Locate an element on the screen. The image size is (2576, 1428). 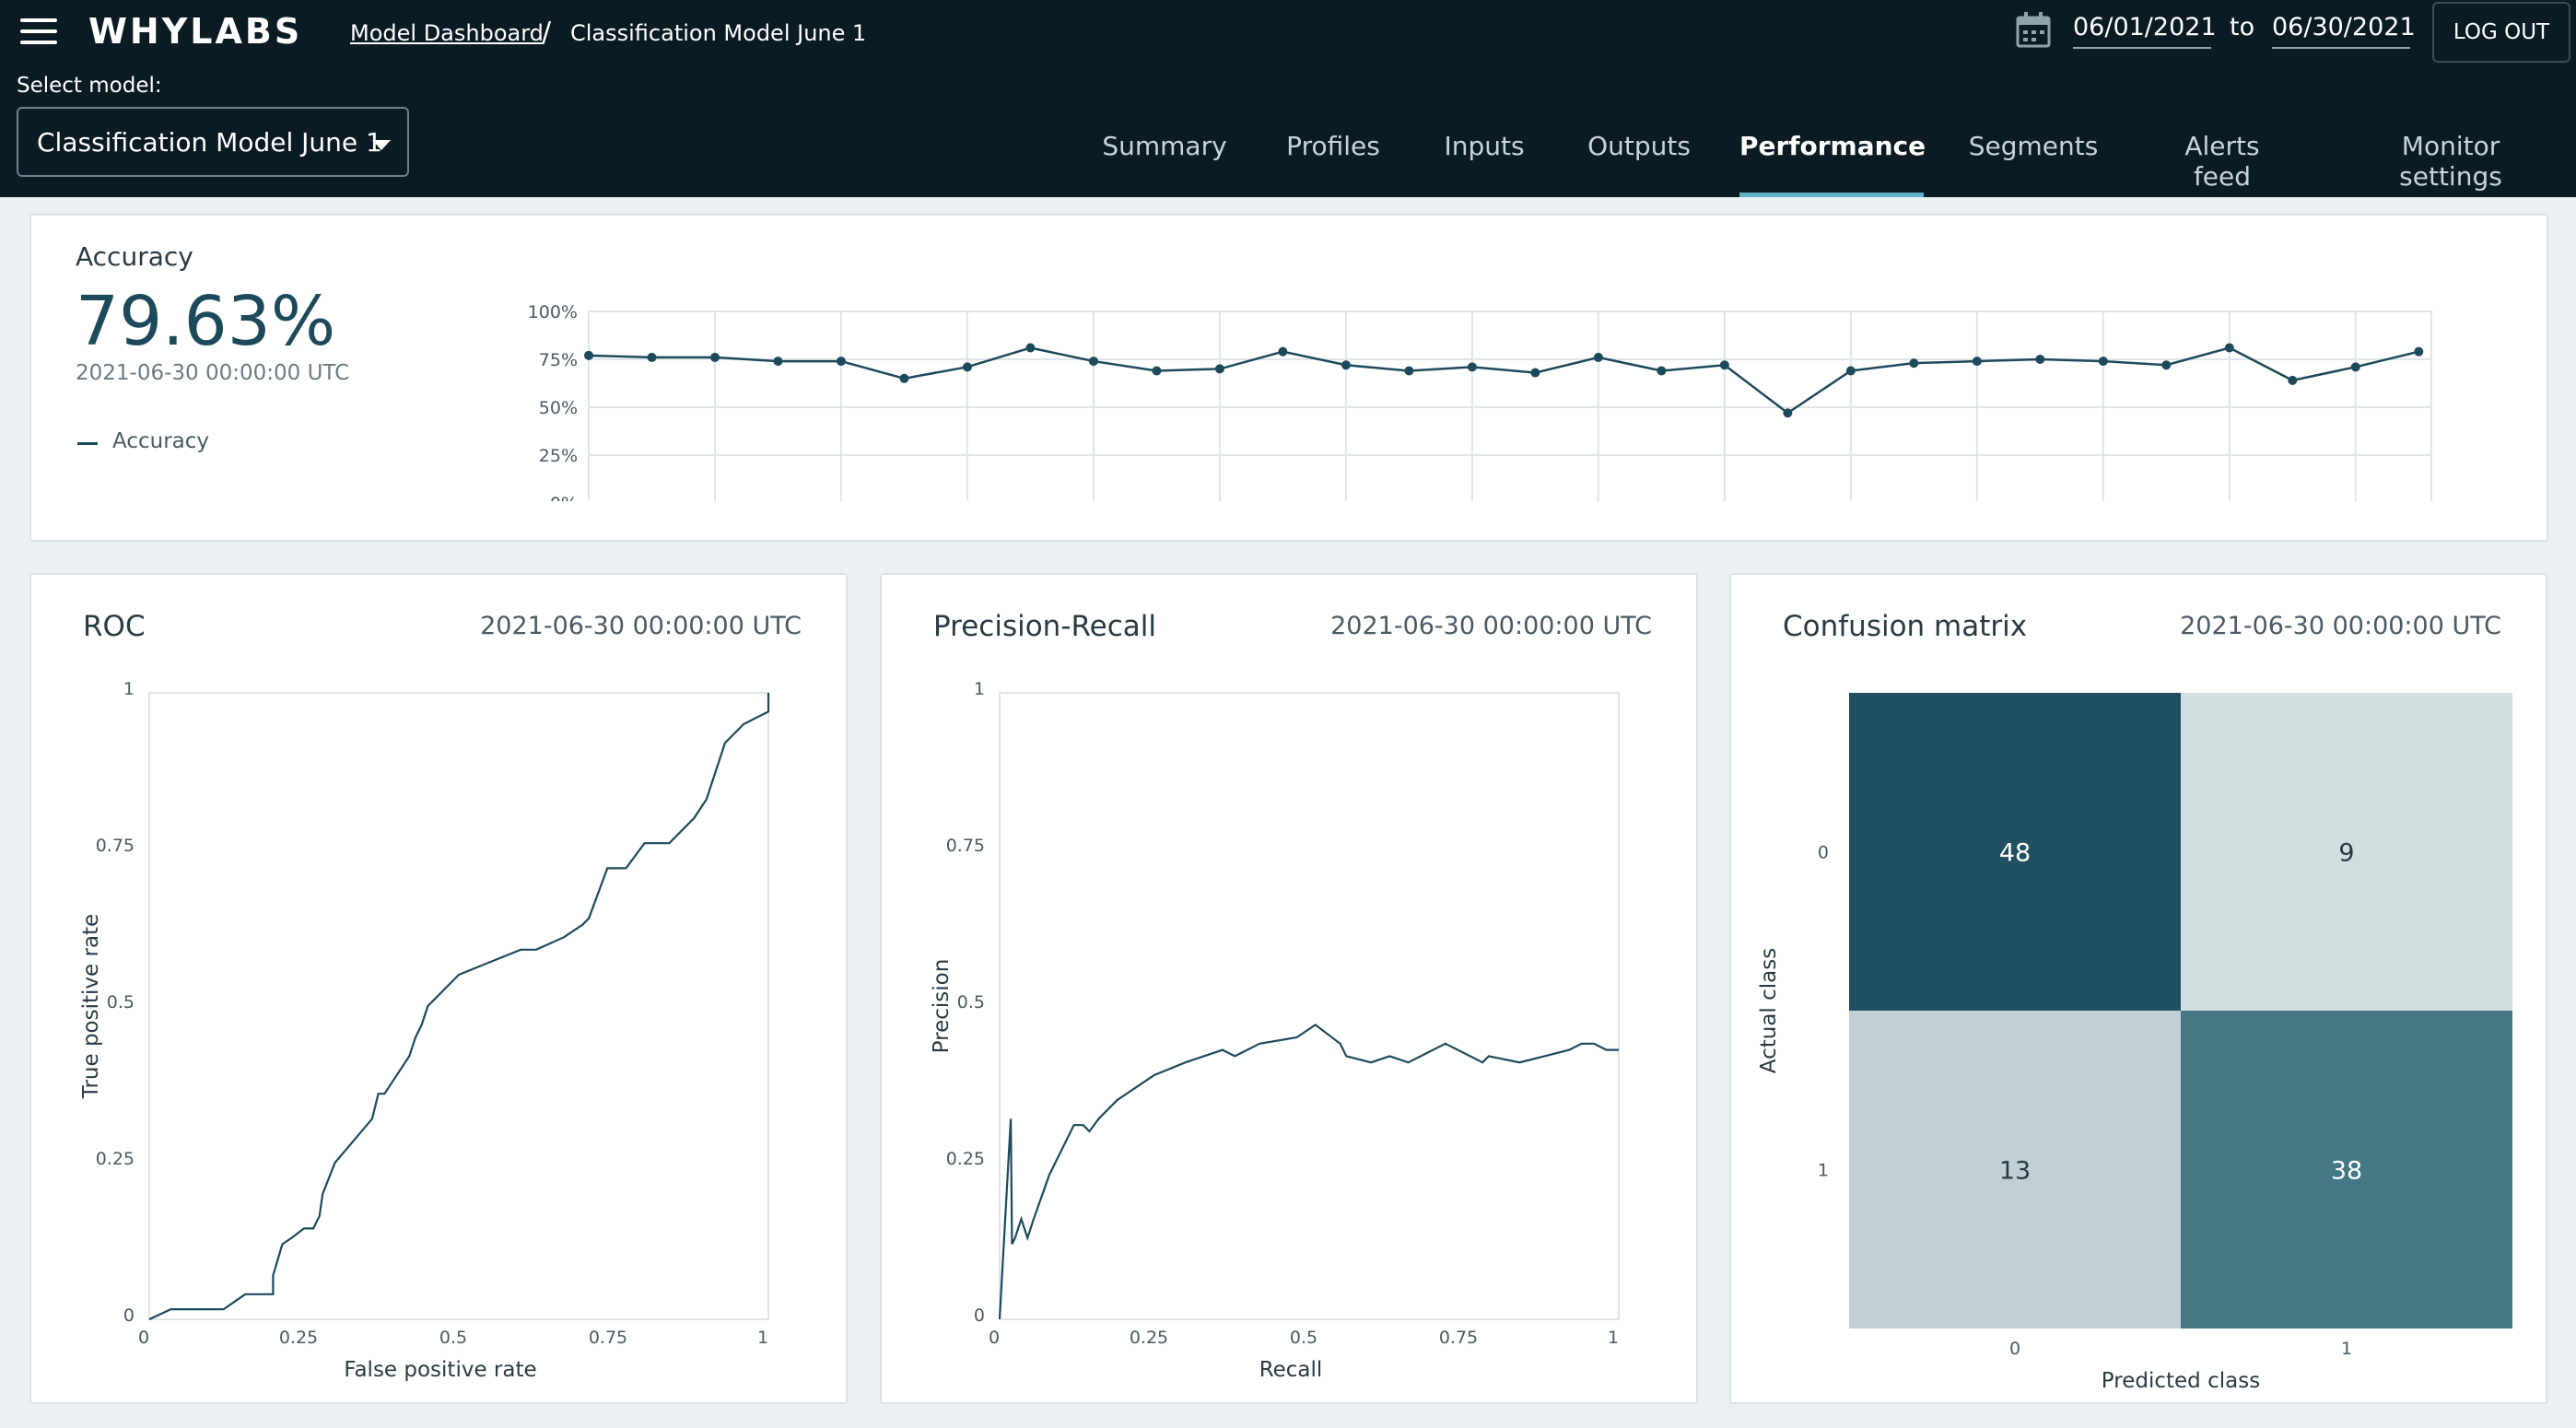
tab-monitor-settings: Monitor settings is located at coordinates (2450, 161).